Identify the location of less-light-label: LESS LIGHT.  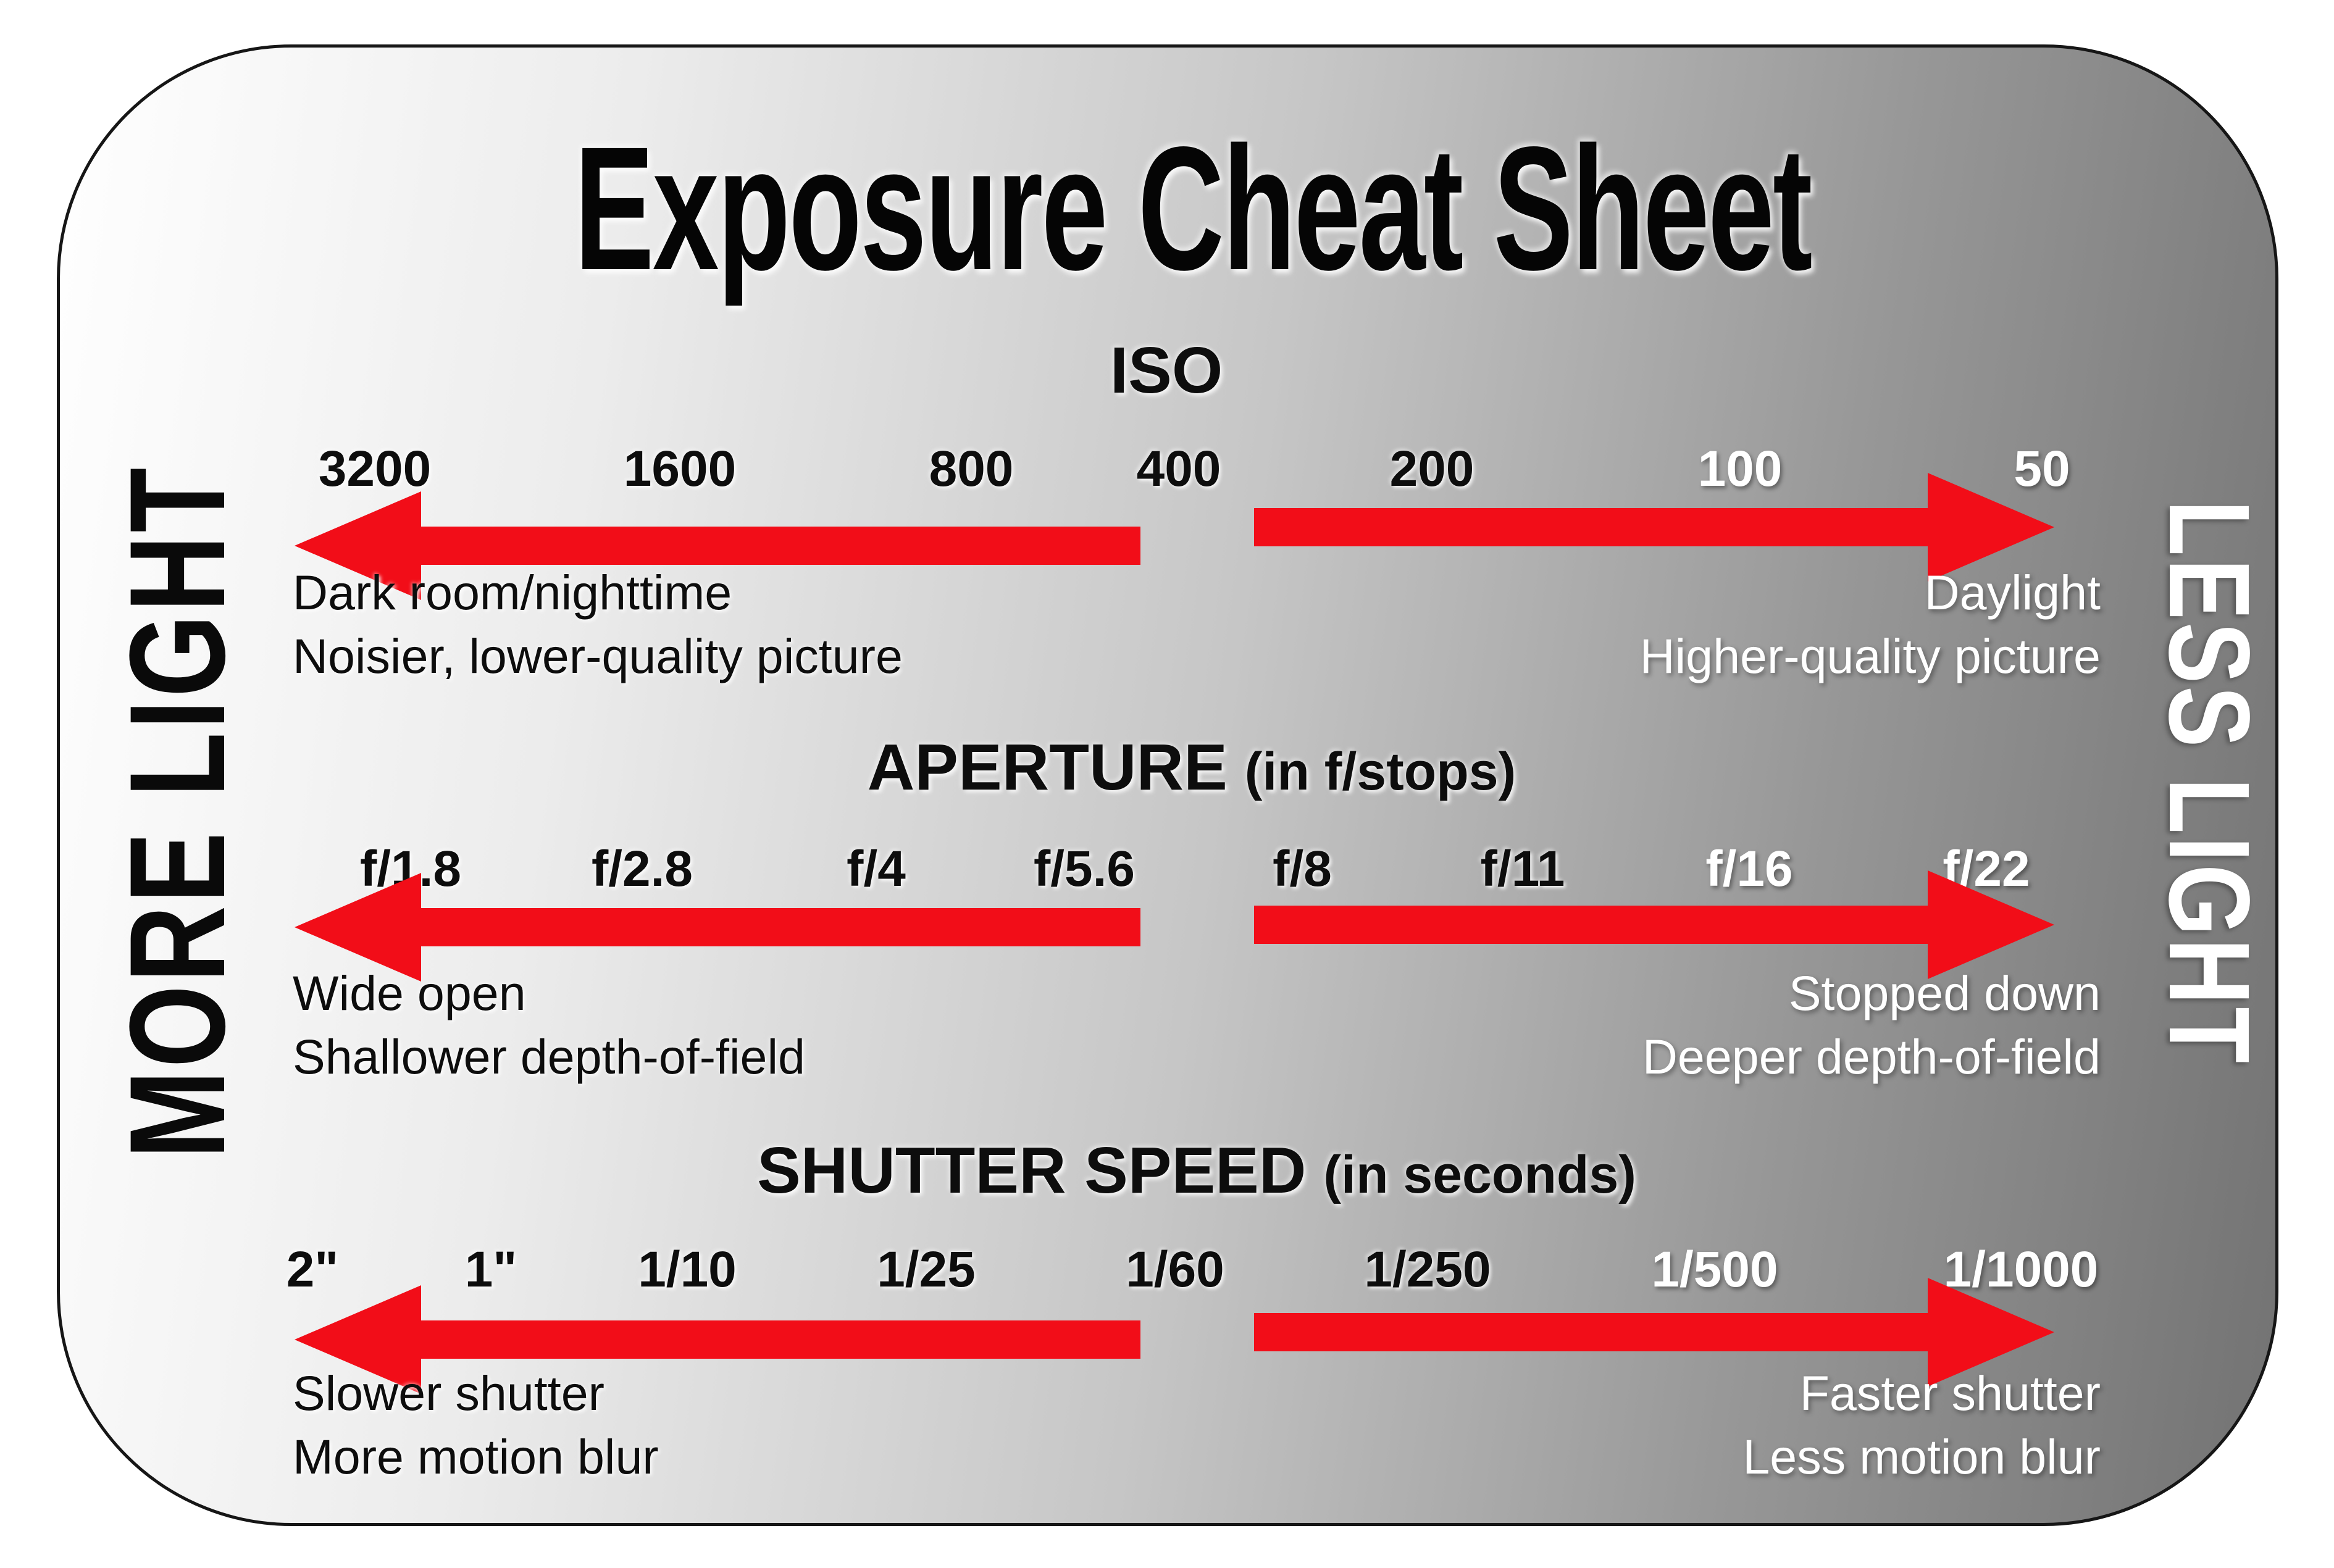
(2209, 782).